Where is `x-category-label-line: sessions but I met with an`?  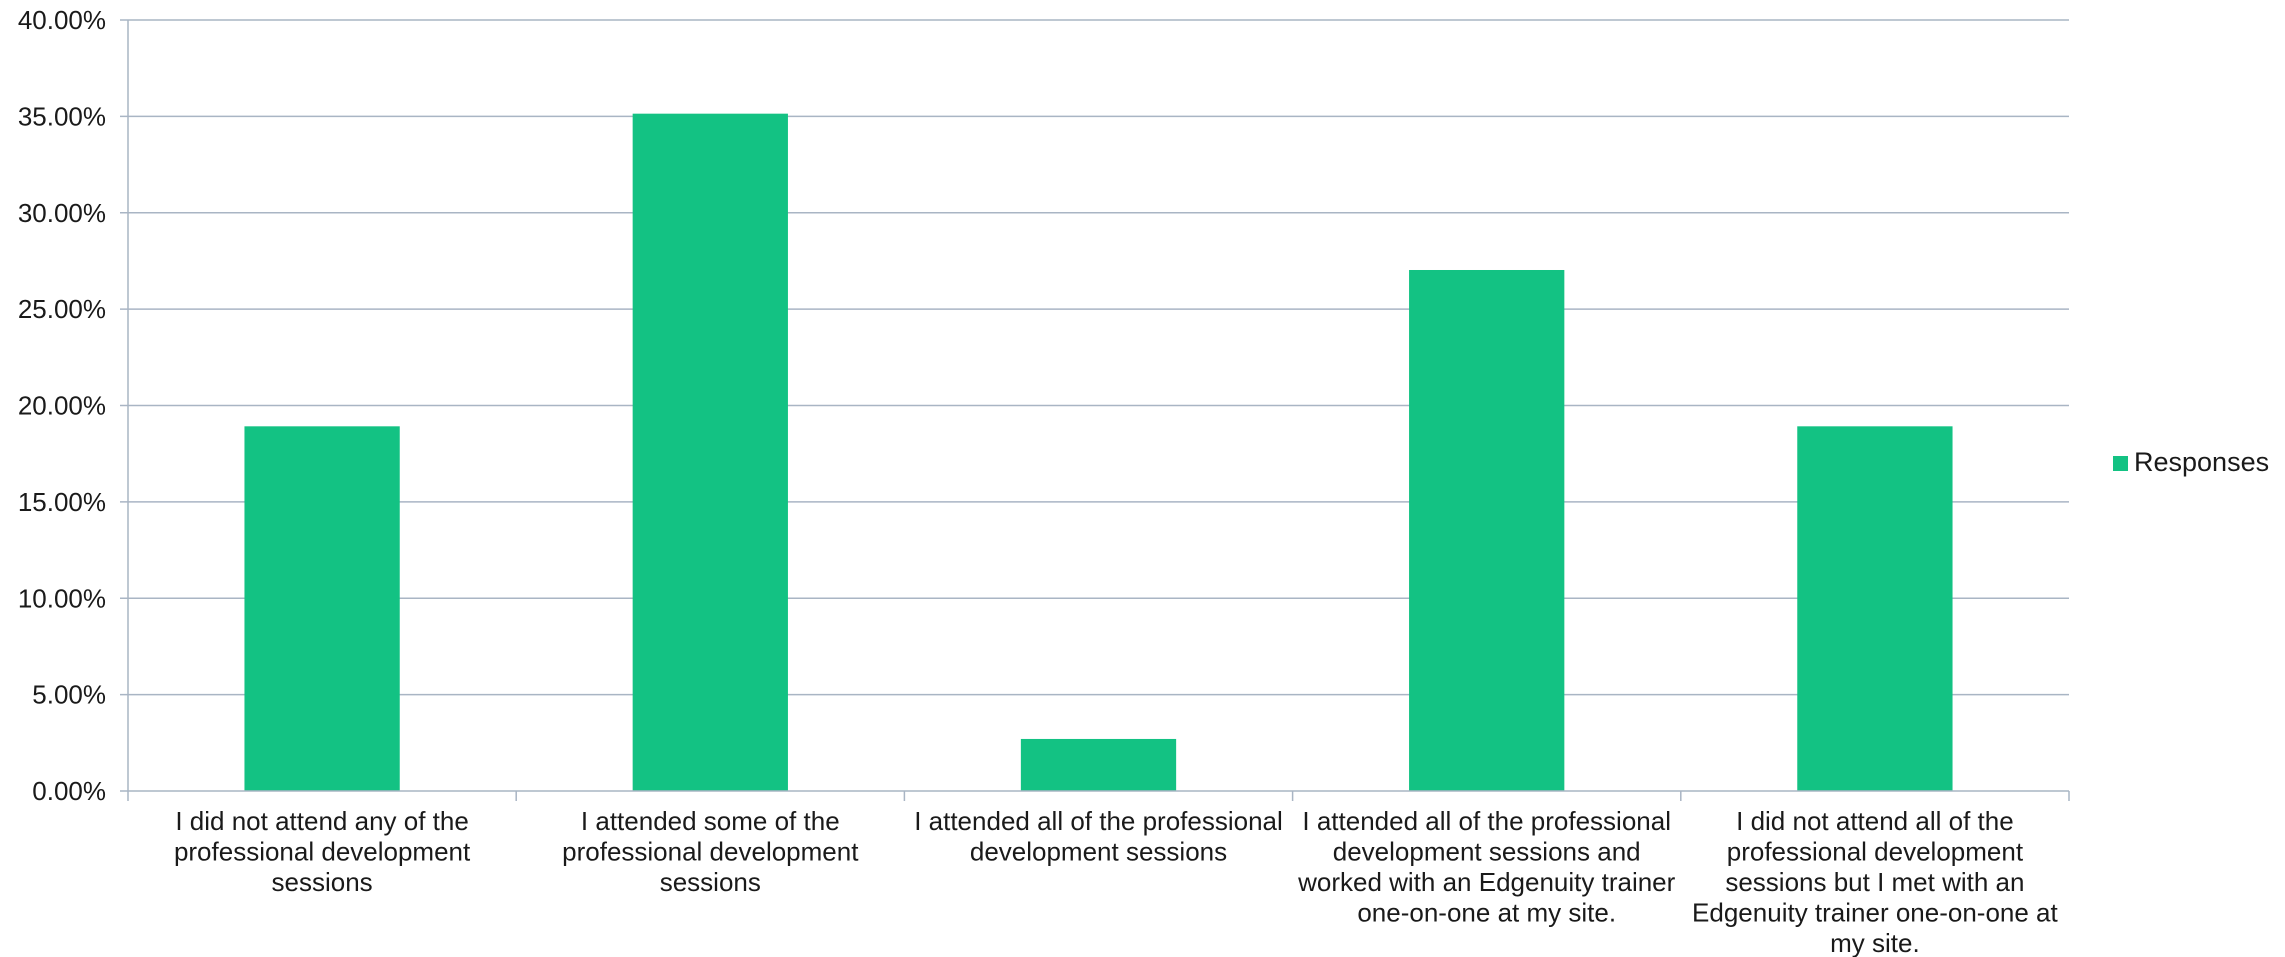
x-category-label-line: sessions but I met with an is located at coordinates (1874, 882).